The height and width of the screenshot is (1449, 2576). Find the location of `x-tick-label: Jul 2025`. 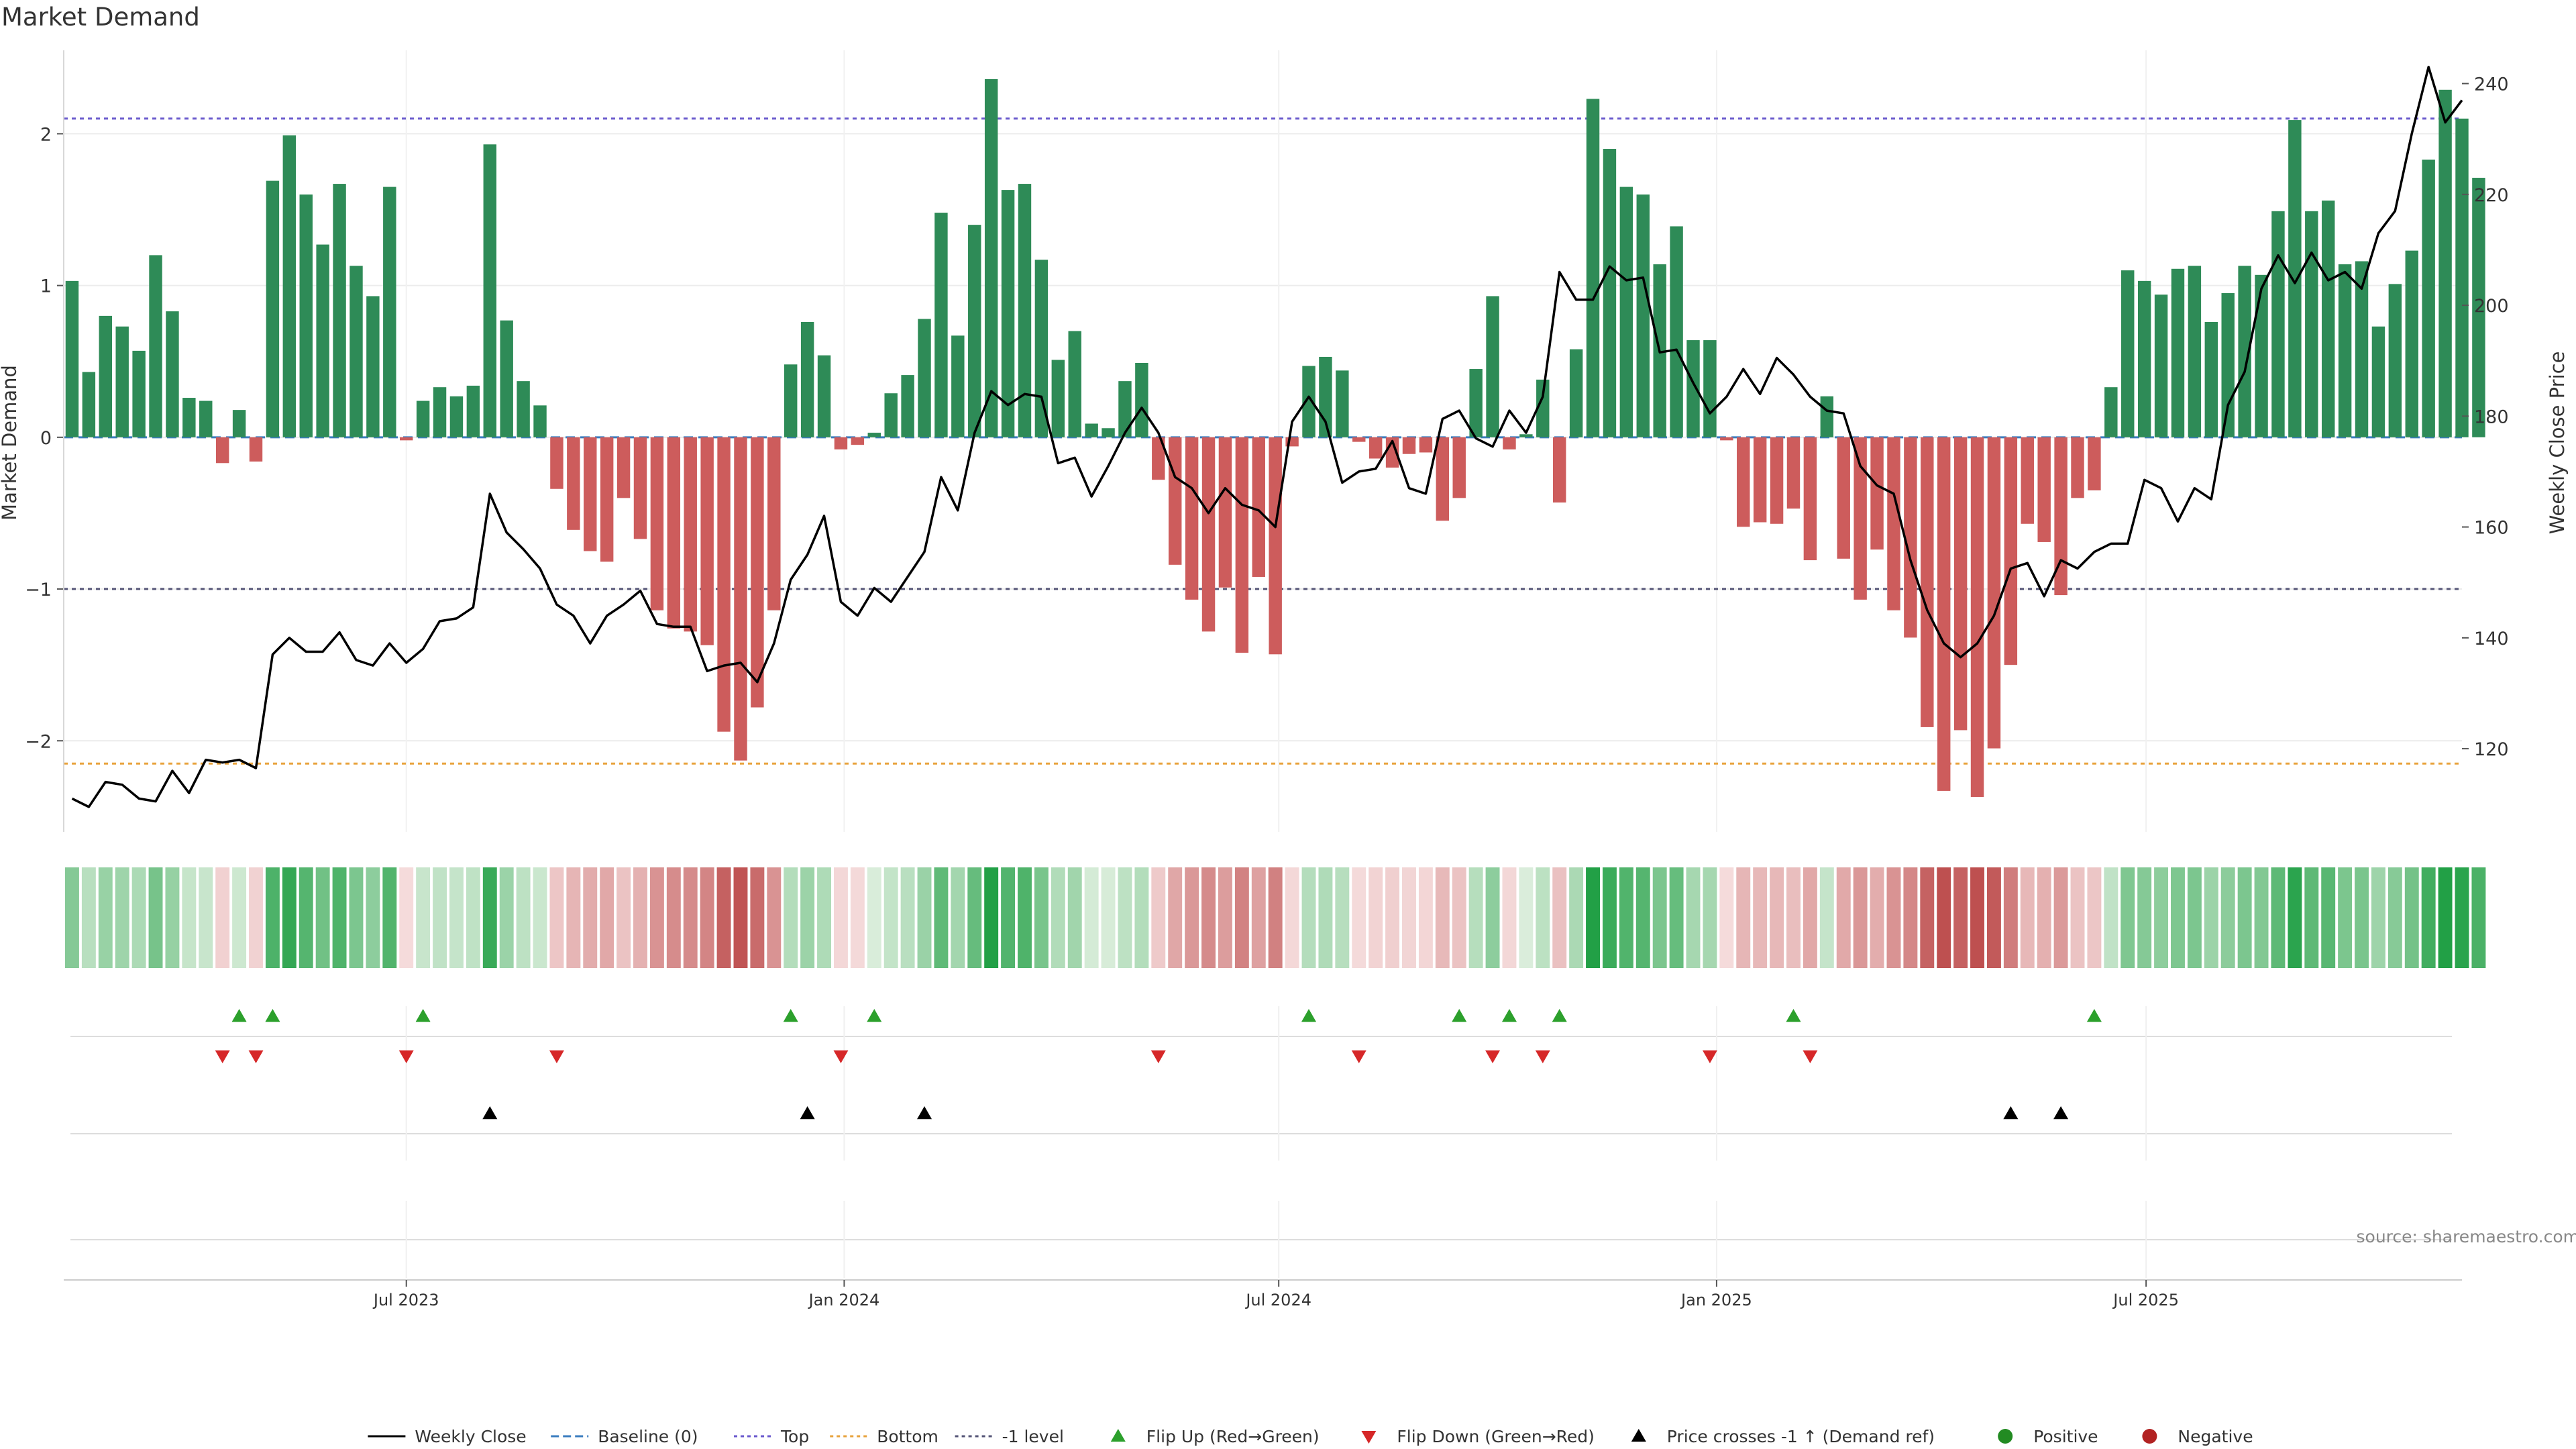

x-tick-label: Jul 2025 is located at coordinates (2145, 1300).